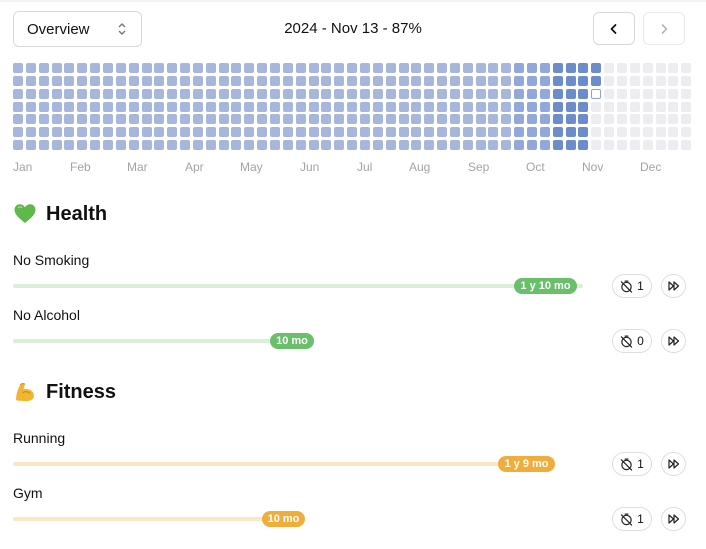  What do you see at coordinates (626, 286) in the screenshot?
I see `no-timer-icon` at bounding box center [626, 286].